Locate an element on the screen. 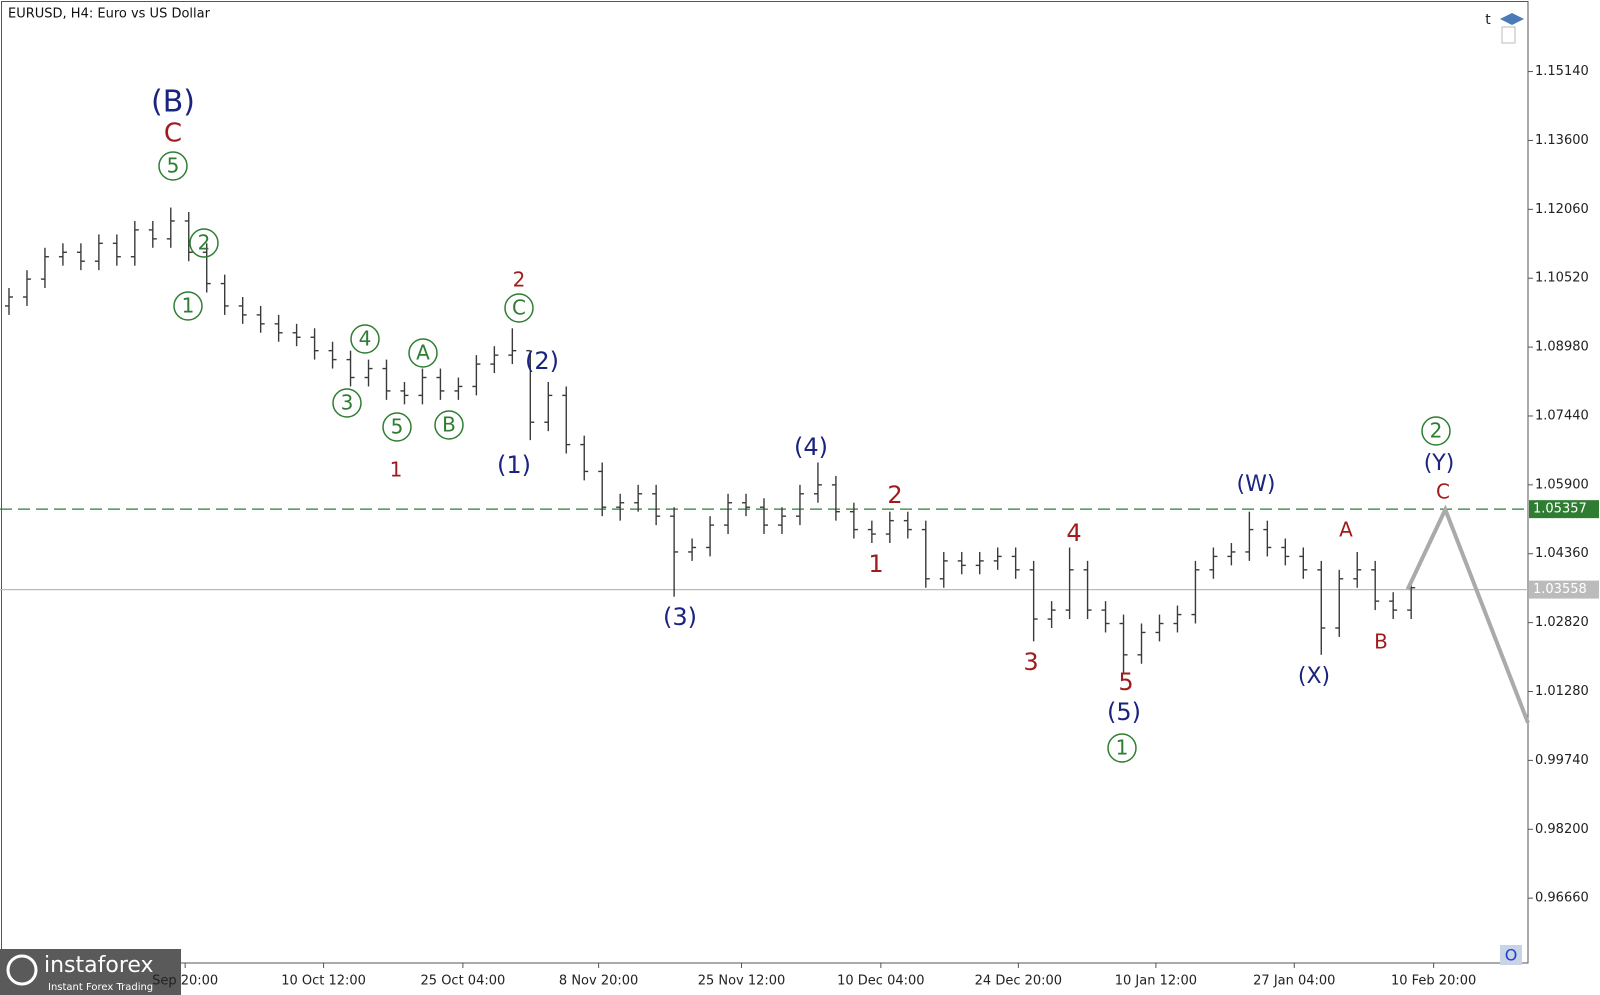 This screenshot has height=995, width=1600. logo-box is located at coordinates (90, 972).